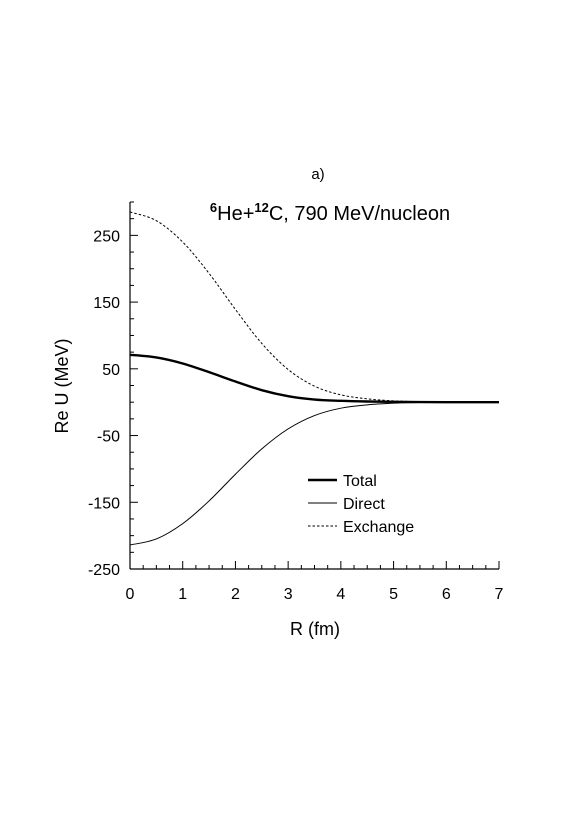 The height and width of the screenshot is (817, 572). Describe the element at coordinates (104, 570) in the screenshot. I see `y-tick-label: -250` at that location.